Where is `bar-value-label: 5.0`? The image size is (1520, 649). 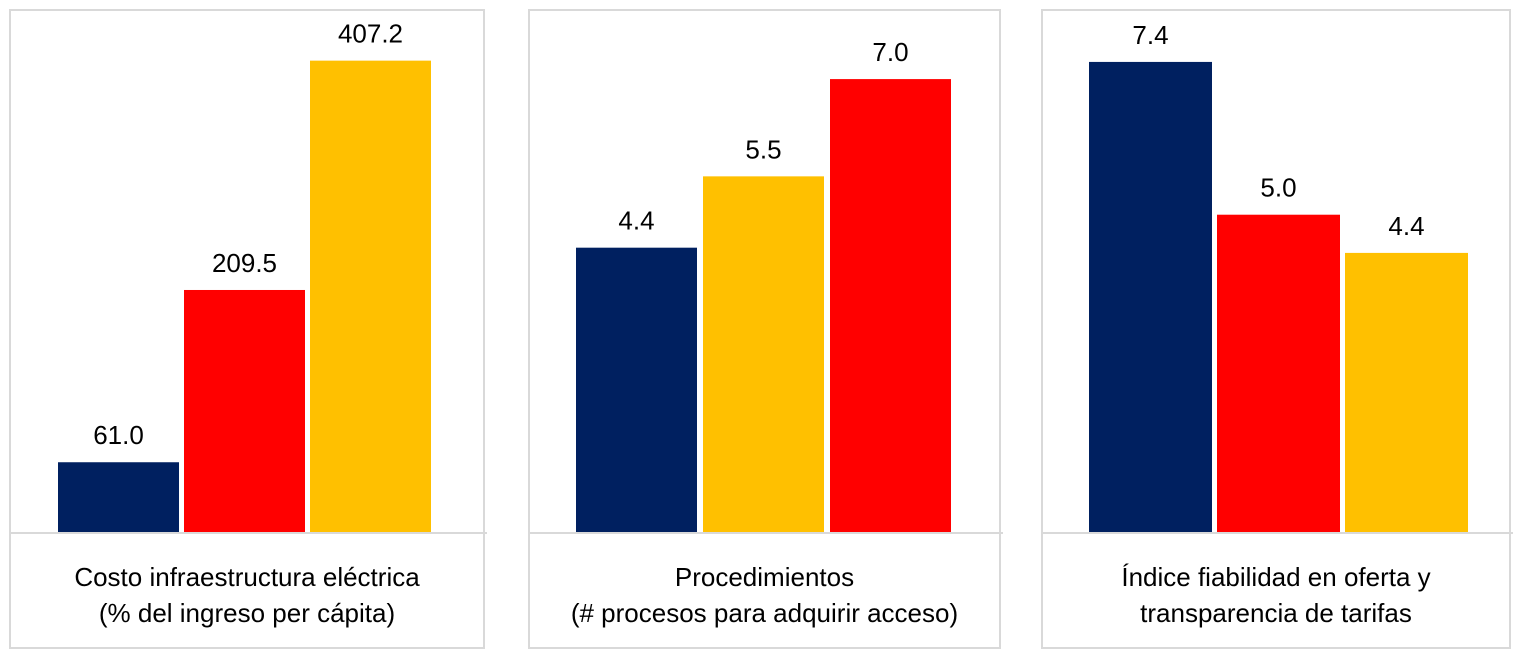
bar-value-label: 5.0 is located at coordinates (1278, 188).